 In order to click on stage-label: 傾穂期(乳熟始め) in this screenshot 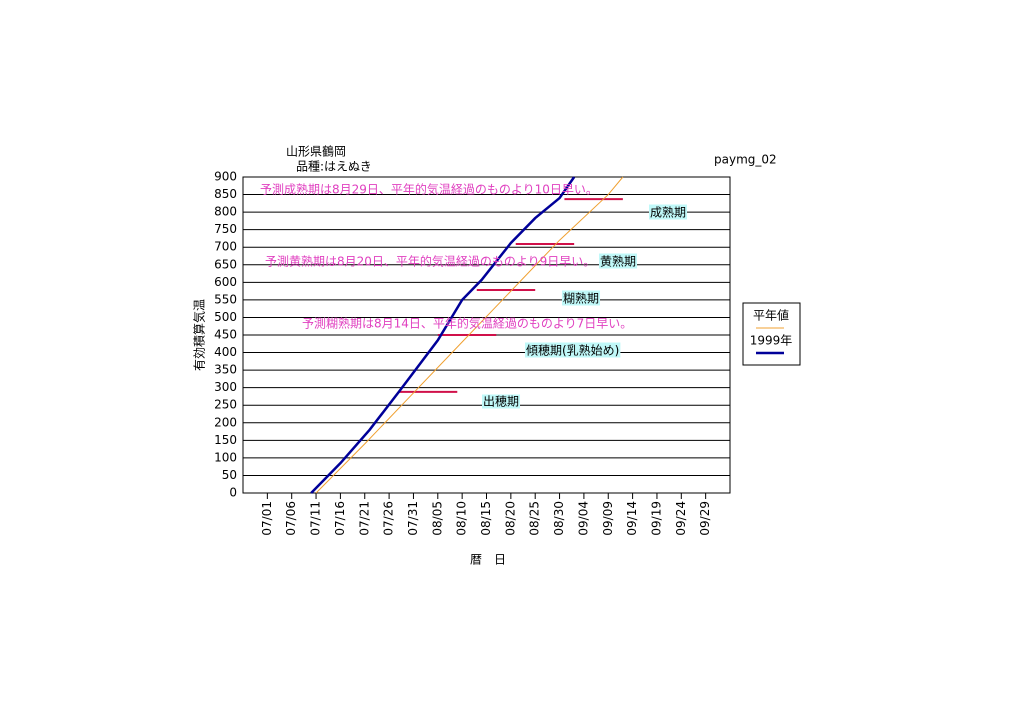, I will do `click(572, 350)`.